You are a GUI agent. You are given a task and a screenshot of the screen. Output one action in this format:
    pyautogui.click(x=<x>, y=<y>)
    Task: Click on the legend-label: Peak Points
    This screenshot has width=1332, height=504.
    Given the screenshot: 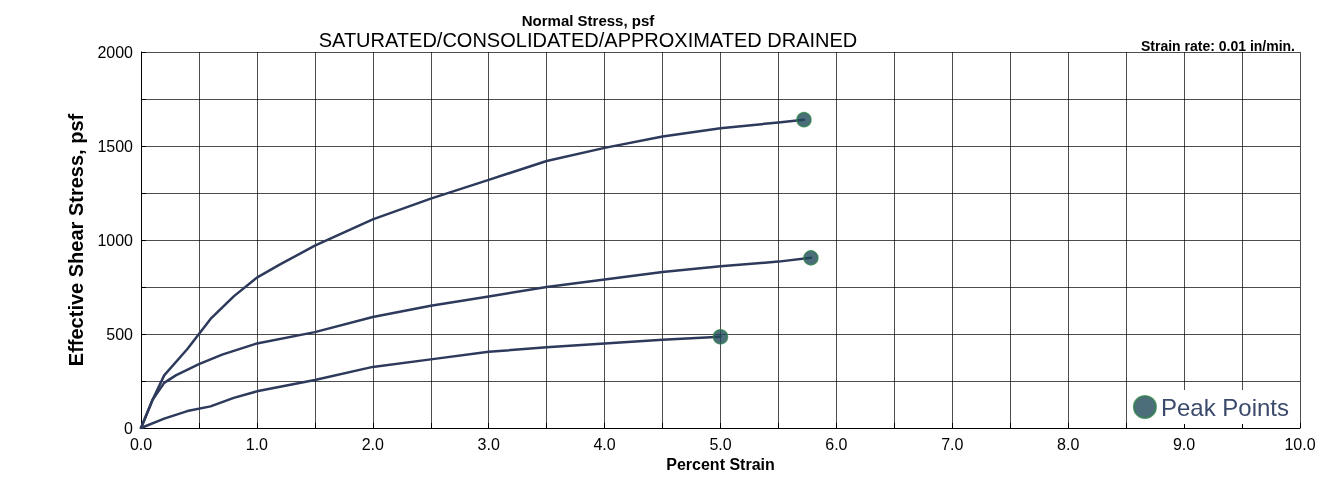 What is the action you would take?
    pyautogui.click(x=1224, y=407)
    